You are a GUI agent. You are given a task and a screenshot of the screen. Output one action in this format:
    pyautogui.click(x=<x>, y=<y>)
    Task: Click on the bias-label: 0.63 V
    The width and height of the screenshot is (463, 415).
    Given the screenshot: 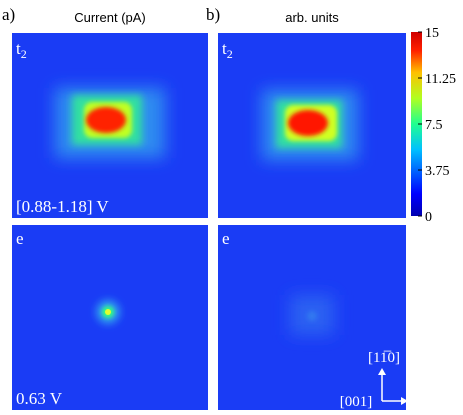 What is the action you would take?
    pyautogui.click(x=39, y=398)
    